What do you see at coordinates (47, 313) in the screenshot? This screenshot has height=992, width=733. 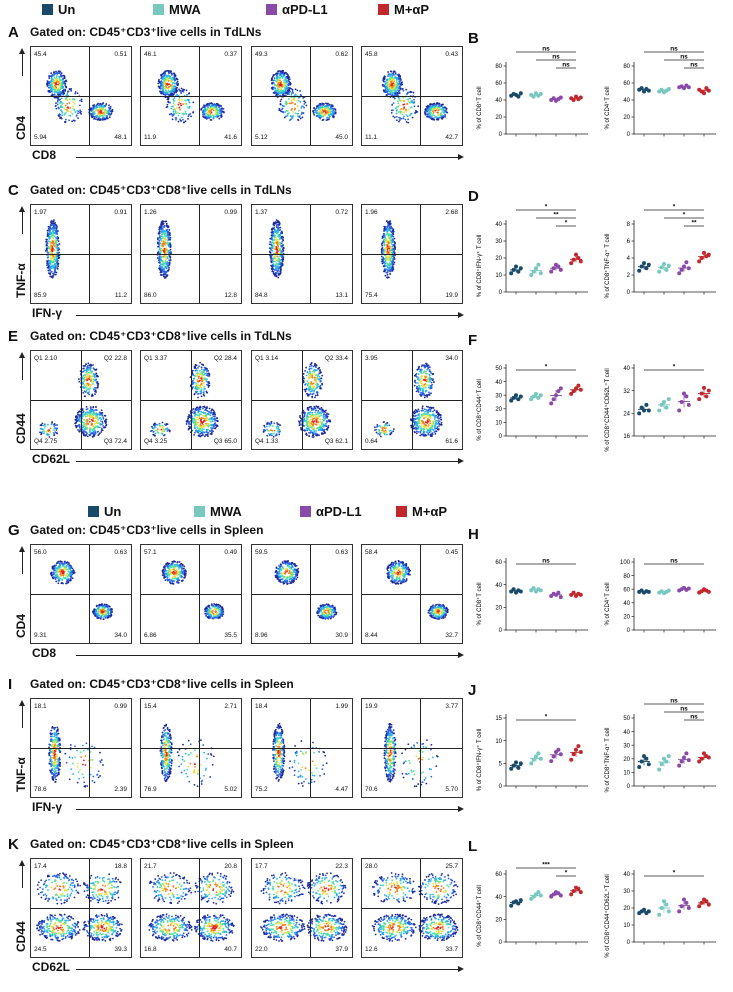 I see `x-axis-label: IFN-γ` at bounding box center [47, 313].